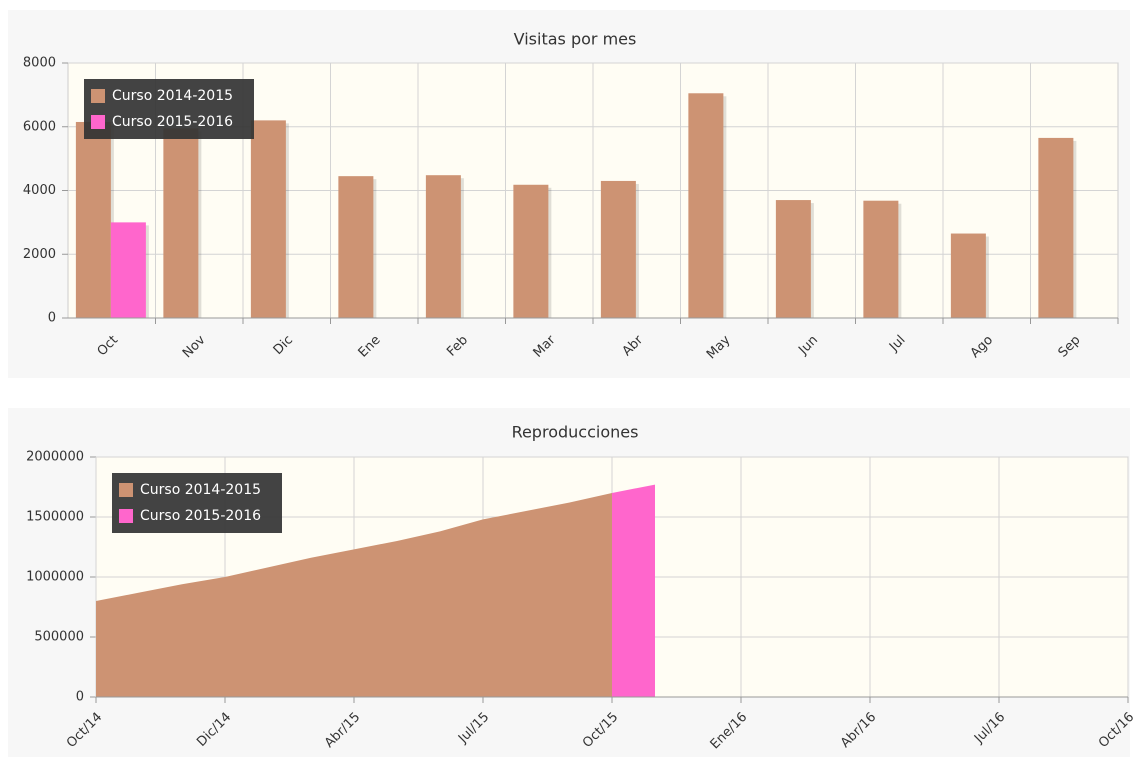  I want to click on y-tick-label: 1000000, so click(55, 577).